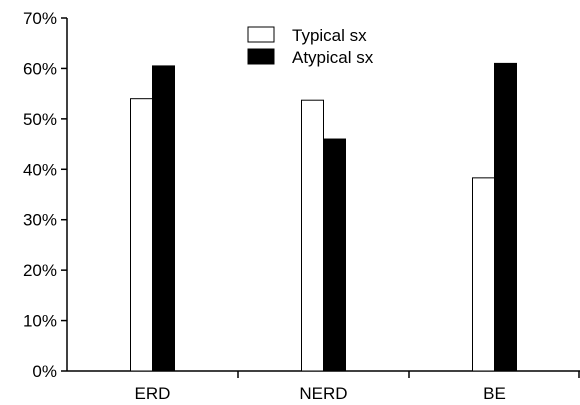 This screenshot has width=580, height=405. Describe the element at coordinates (40, 18) in the screenshot. I see `y-tick-label: 70%` at that location.